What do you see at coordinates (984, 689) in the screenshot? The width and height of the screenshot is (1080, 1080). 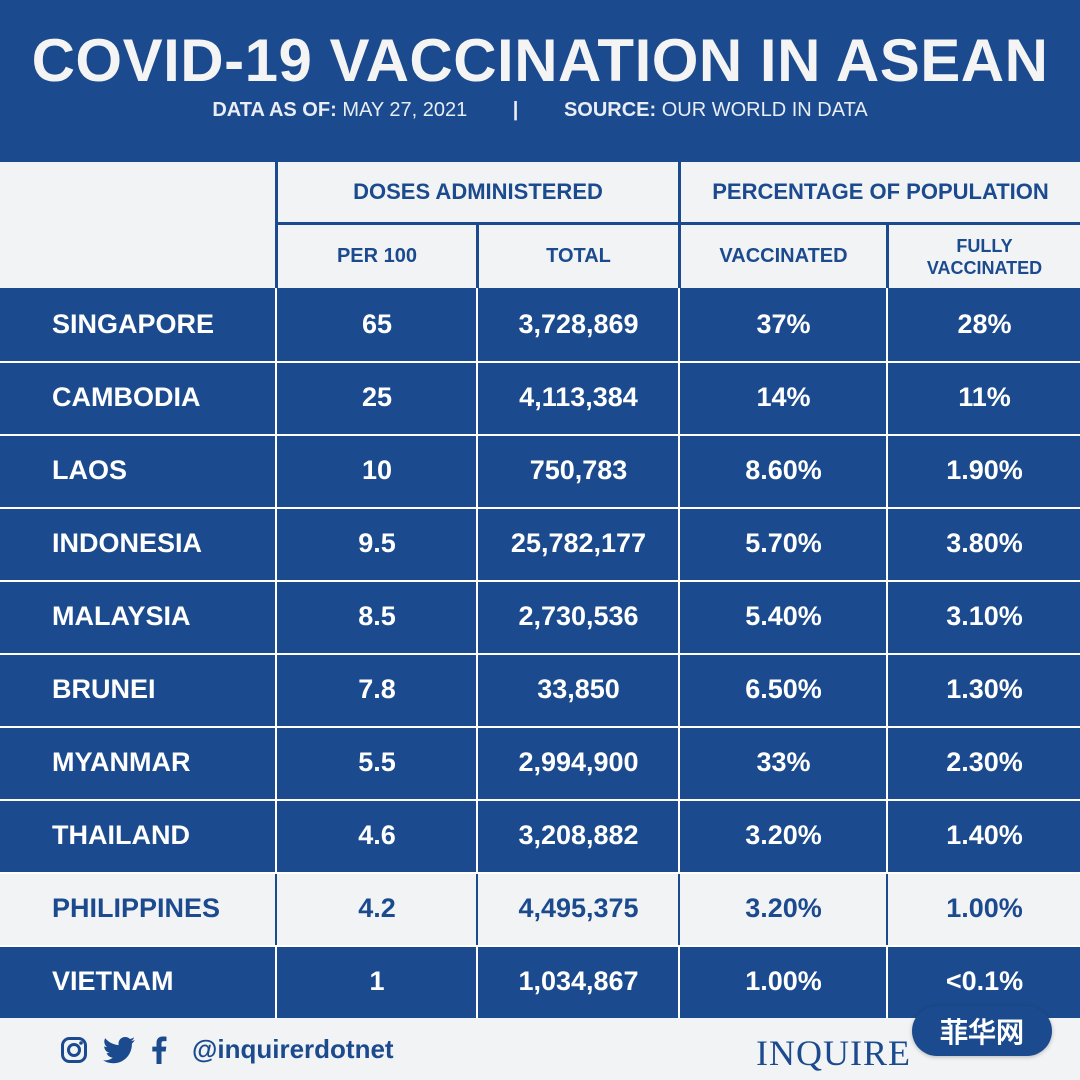 I see `fully-cell: 1.30%` at bounding box center [984, 689].